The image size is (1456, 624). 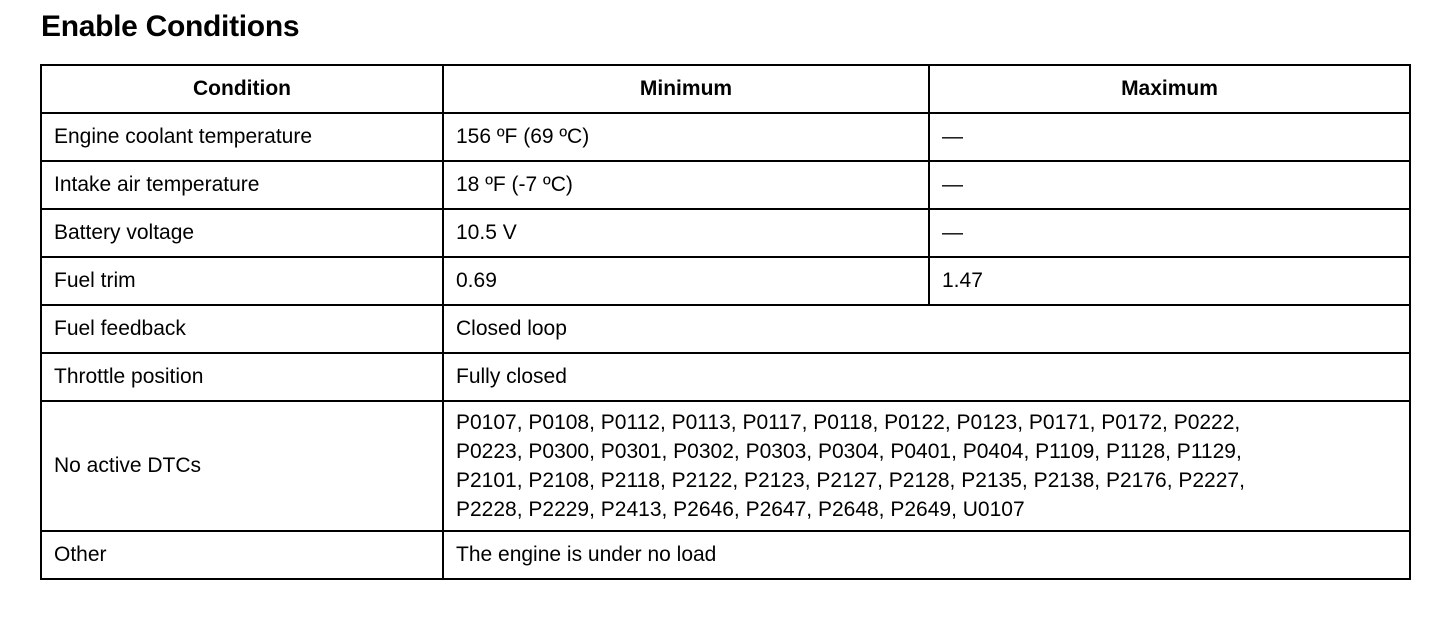 I want to click on condition-cell: Fuel feedback, so click(x=242, y=329).